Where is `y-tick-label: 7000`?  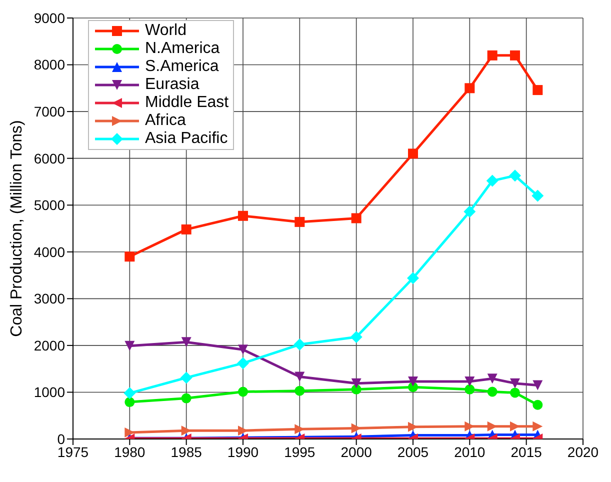 y-tick-label: 7000 is located at coordinates (50, 112).